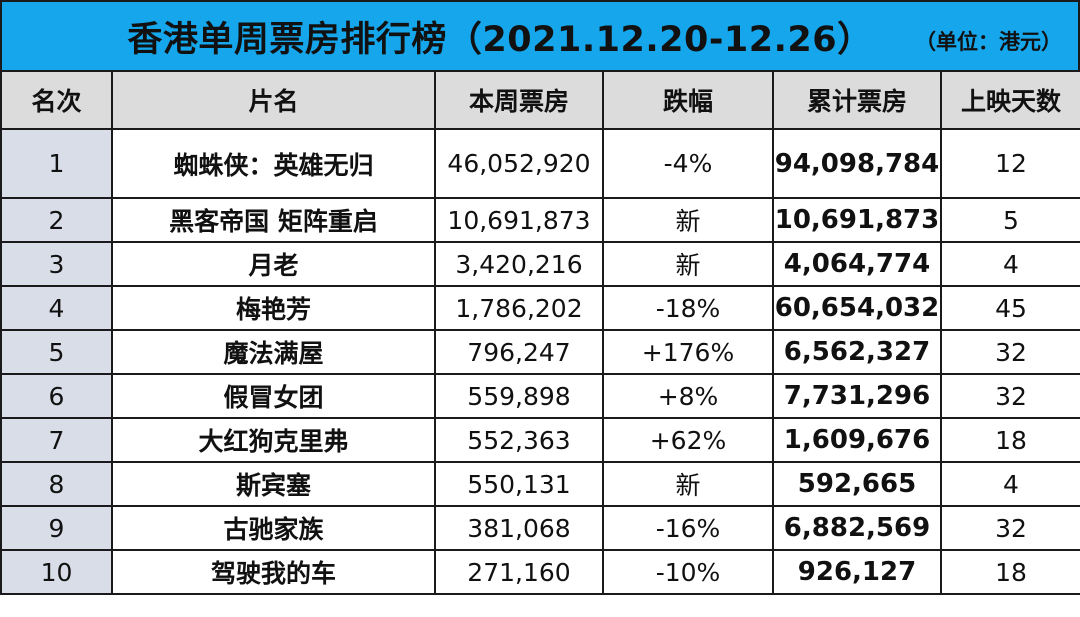 This screenshot has height=617, width=1080. What do you see at coordinates (1010, 100) in the screenshot?
I see `column-header-days: 上映天数` at bounding box center [1010, 100].